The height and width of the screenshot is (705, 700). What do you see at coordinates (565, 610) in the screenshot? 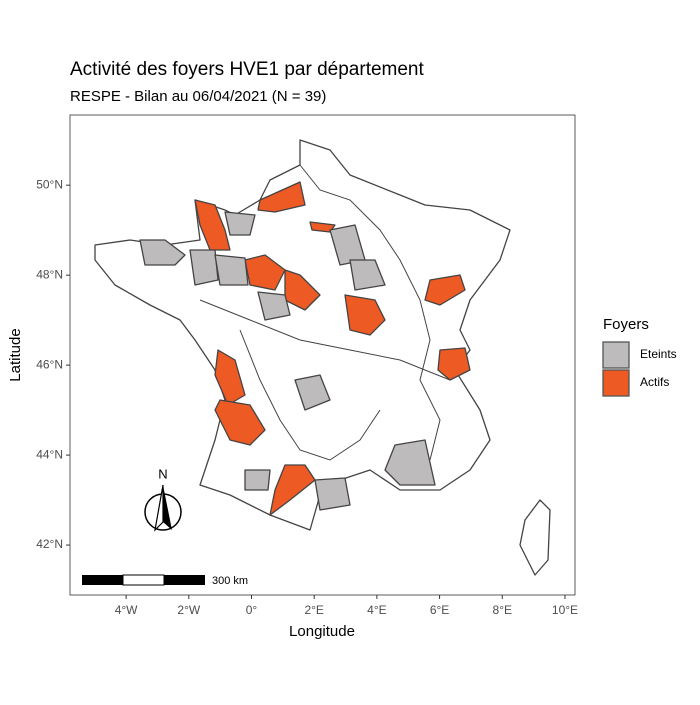
I see `x-tick-label: 10°E` at bounding box center [565, 610].